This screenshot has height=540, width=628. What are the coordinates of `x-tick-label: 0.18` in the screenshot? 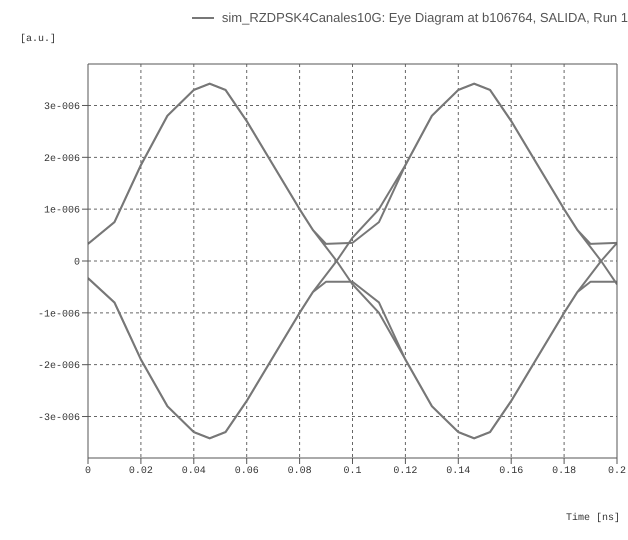 It's located at (564, 472).